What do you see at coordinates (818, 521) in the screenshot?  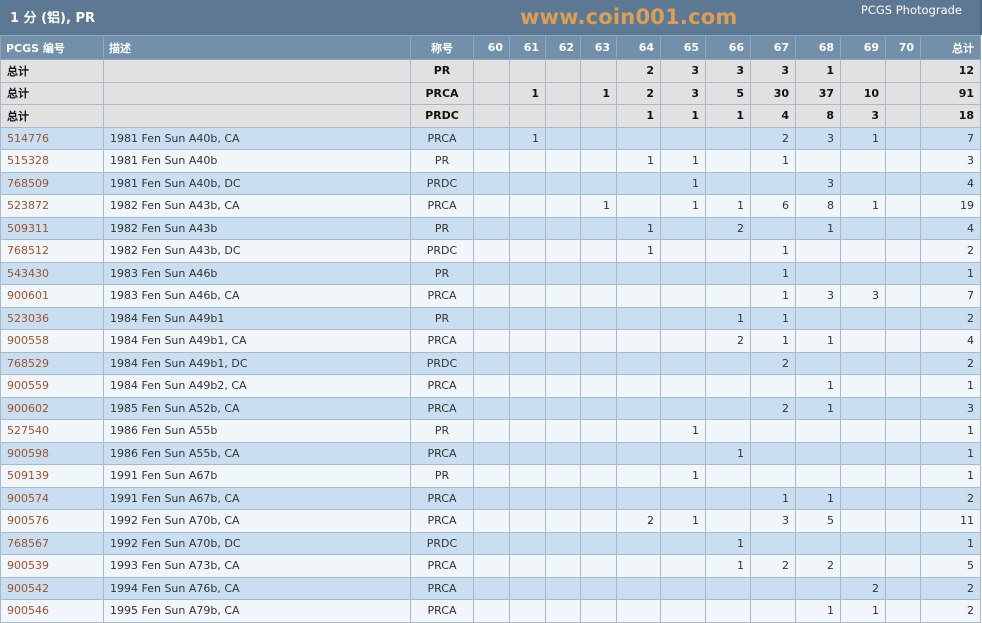 I see `grade-count: 5` at bounding box center [818, 521].